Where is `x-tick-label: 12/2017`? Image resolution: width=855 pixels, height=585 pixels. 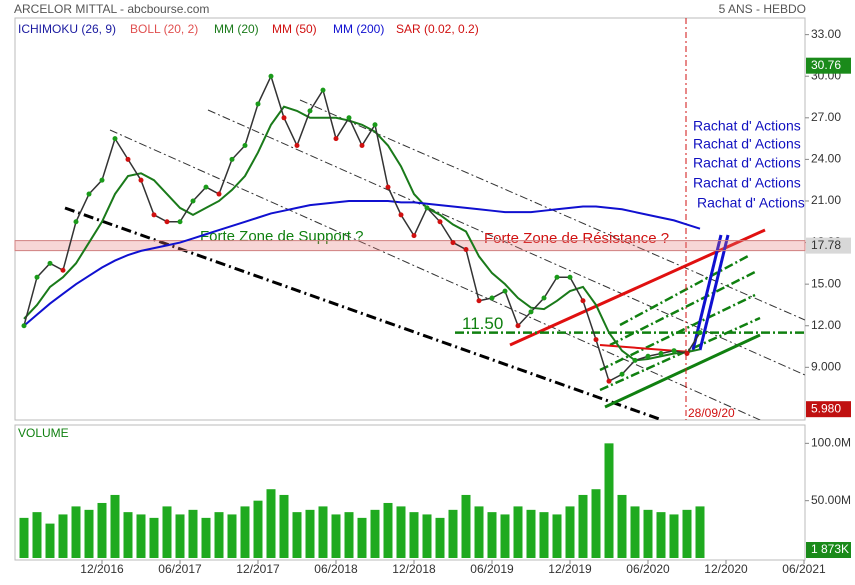
x-tick-label: 12/2017 is located at coordinates (258, 569).